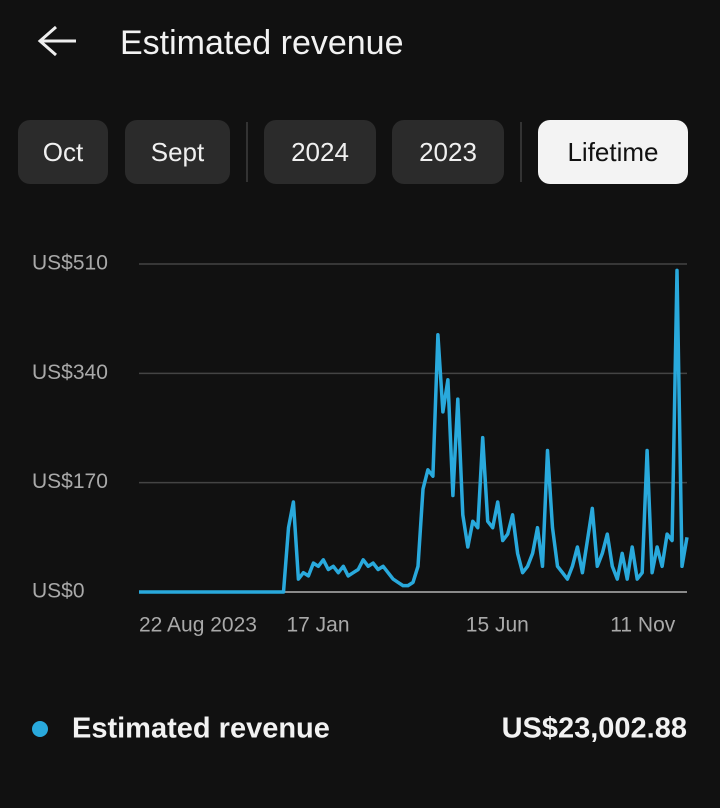  I want to click on legend-label: Estimated revenue, so click(201, 729).